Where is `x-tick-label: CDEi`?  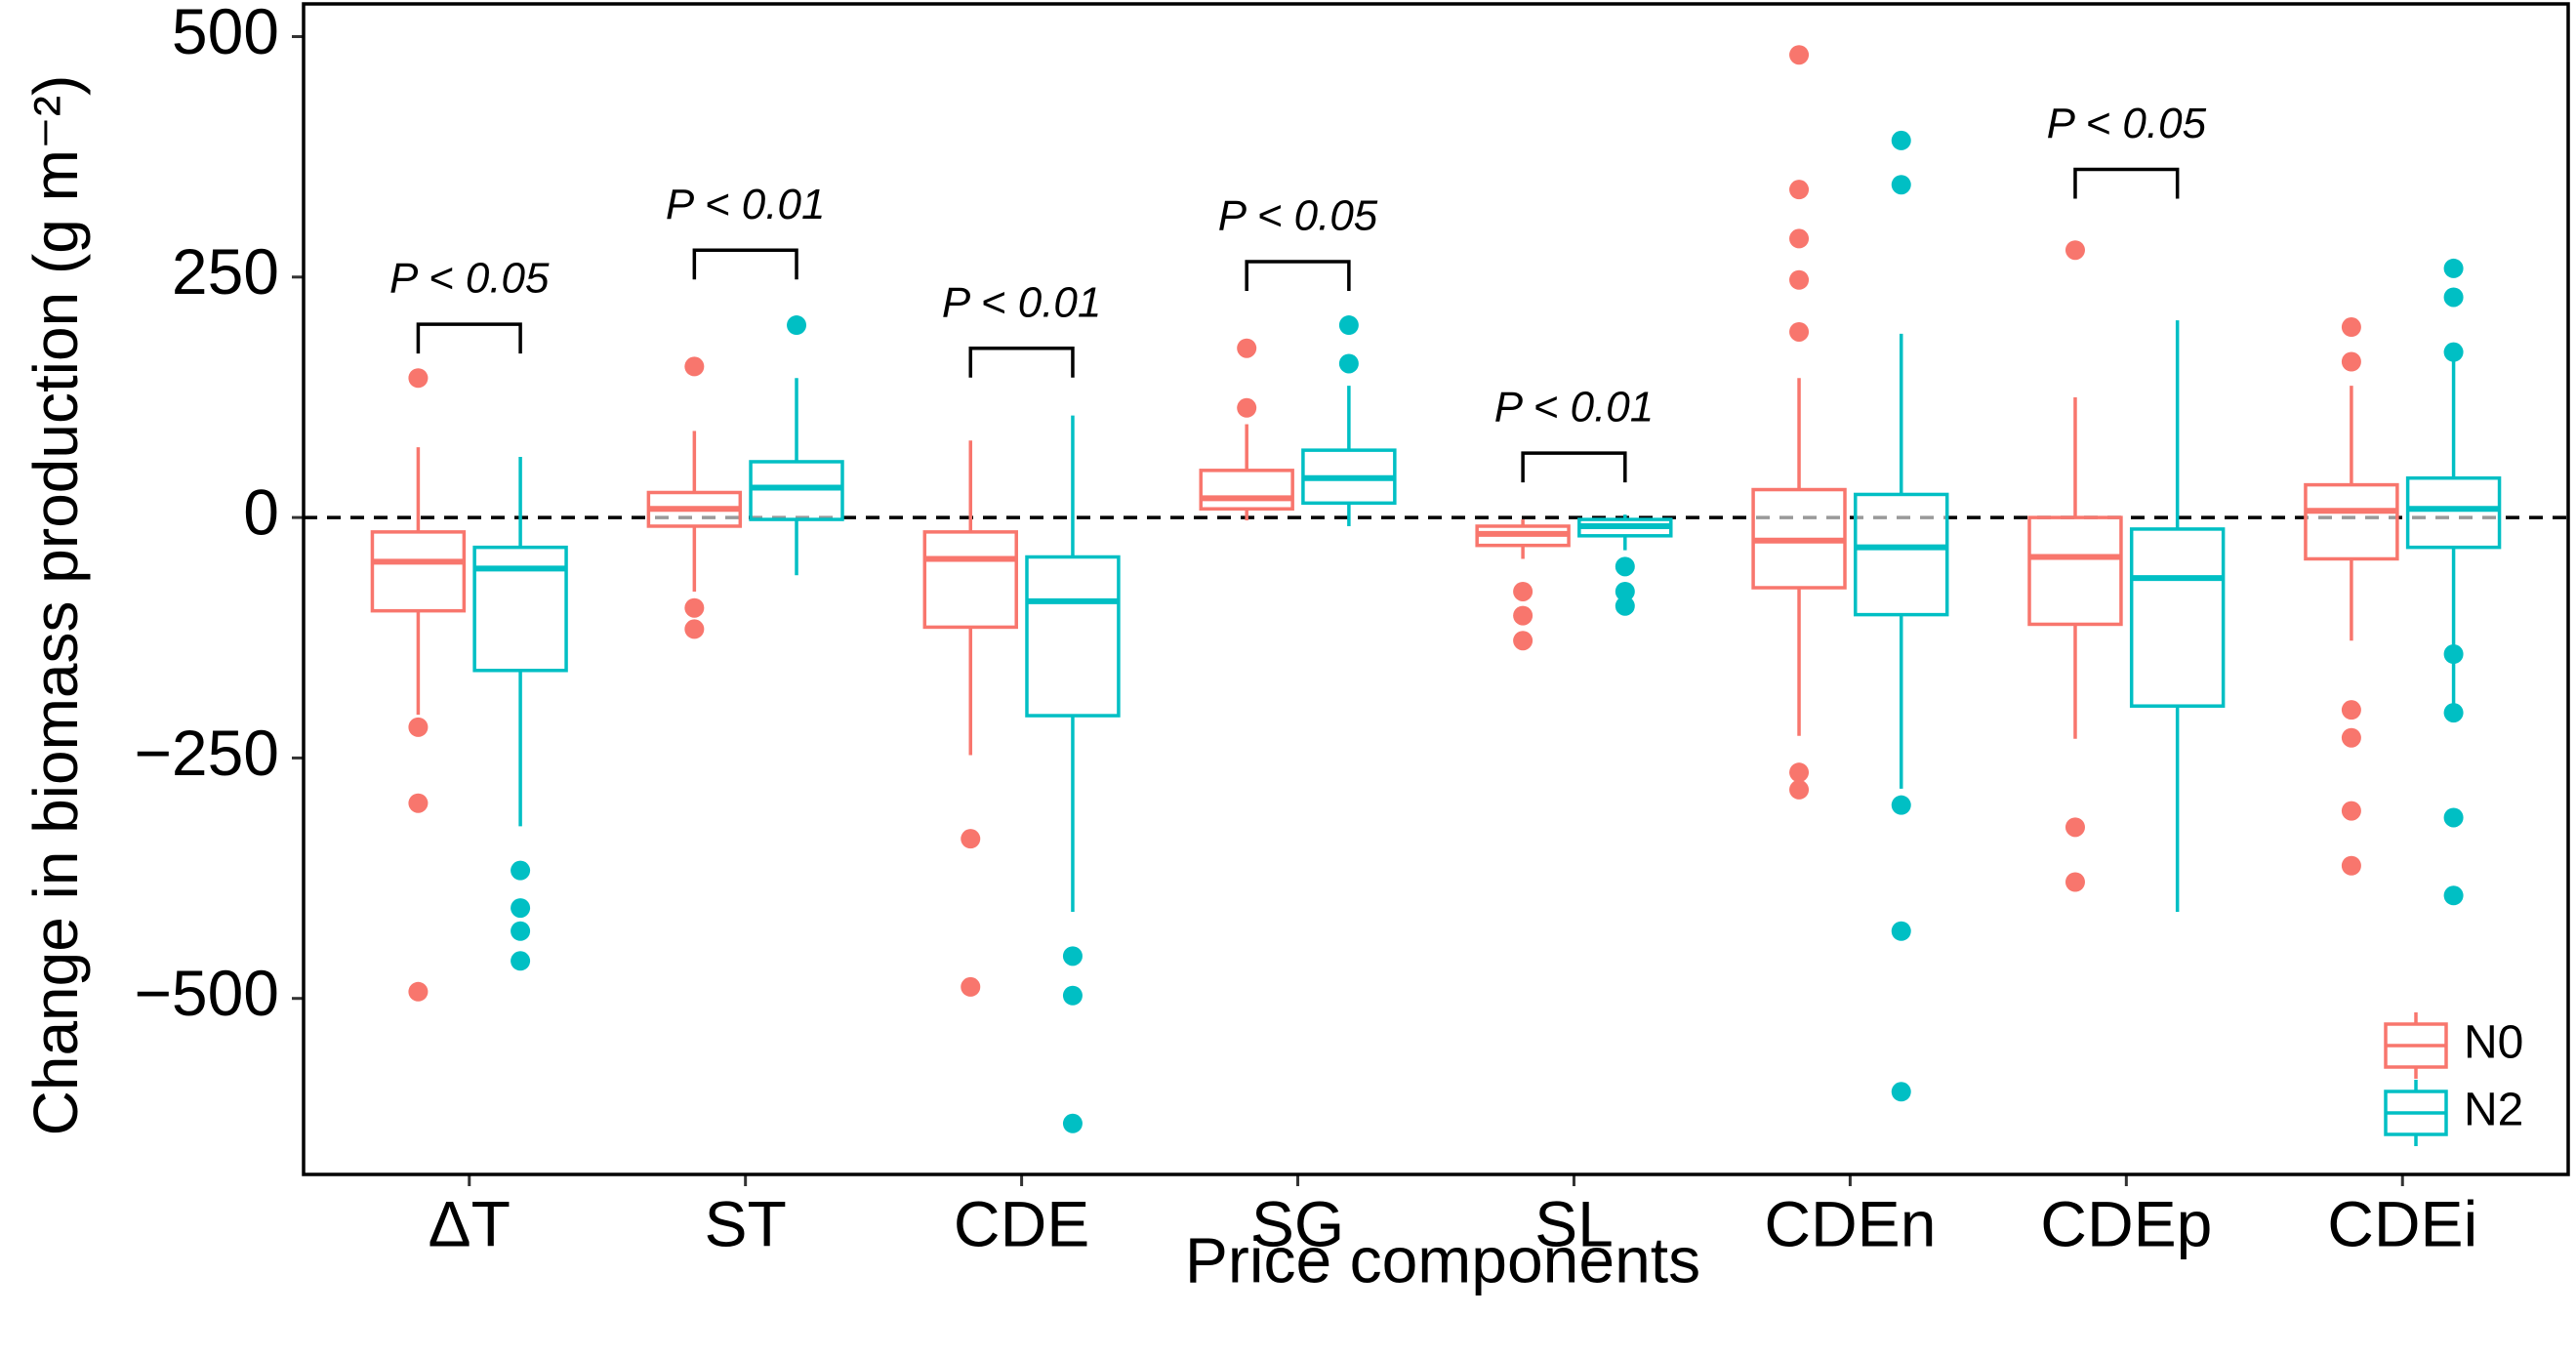 x-tick-label: CDEi is located at coordinates (2402, 1223).